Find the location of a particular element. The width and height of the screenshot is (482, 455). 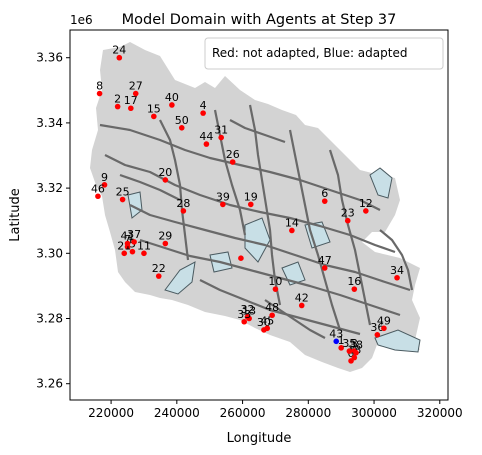

agent-label: 19 is located at coordinates (251, 196).